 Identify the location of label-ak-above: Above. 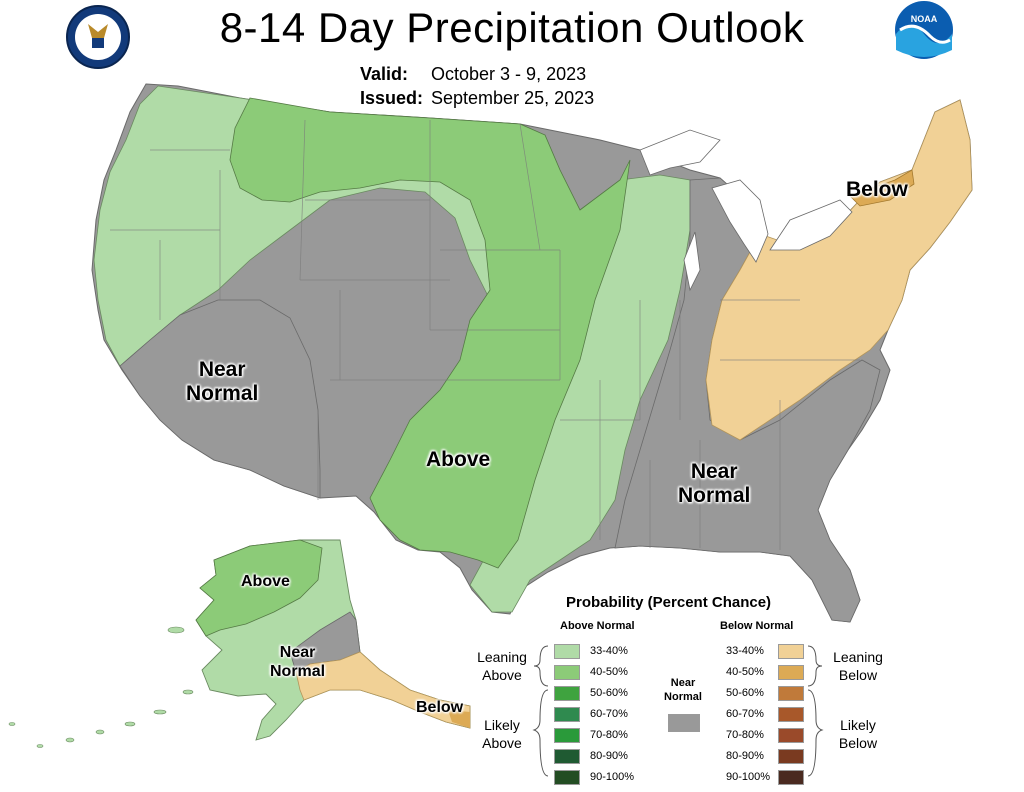
(265, 581).